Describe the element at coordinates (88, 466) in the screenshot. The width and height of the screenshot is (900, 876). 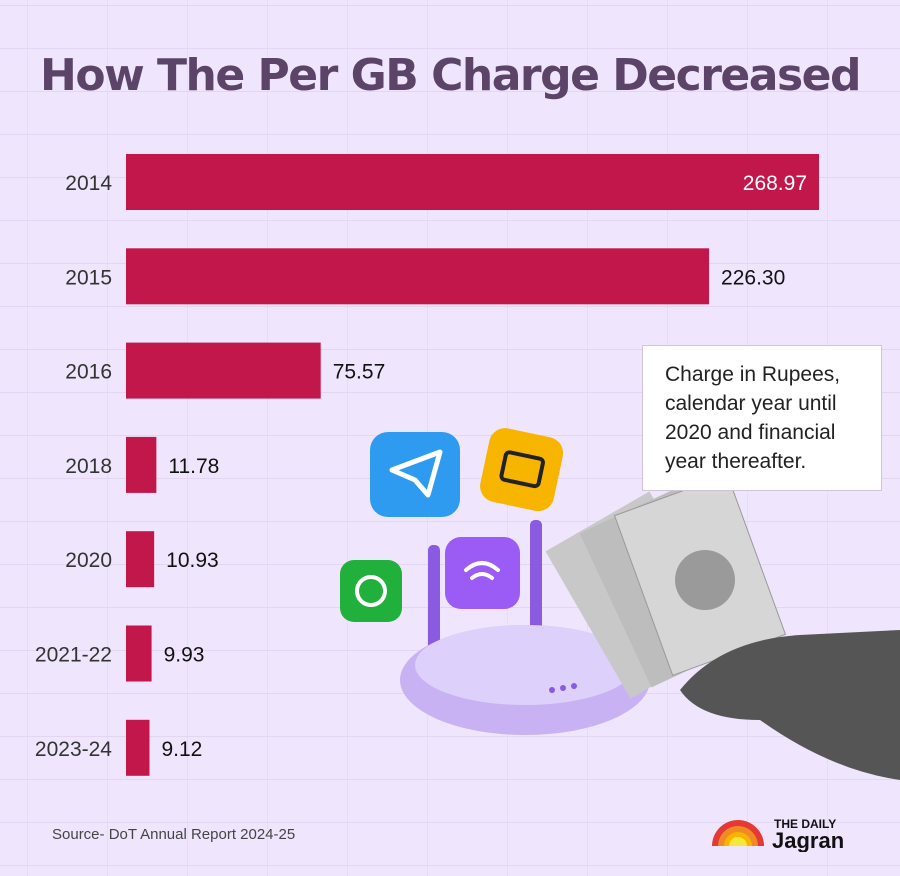
I see `category-label: 2018` at that location.